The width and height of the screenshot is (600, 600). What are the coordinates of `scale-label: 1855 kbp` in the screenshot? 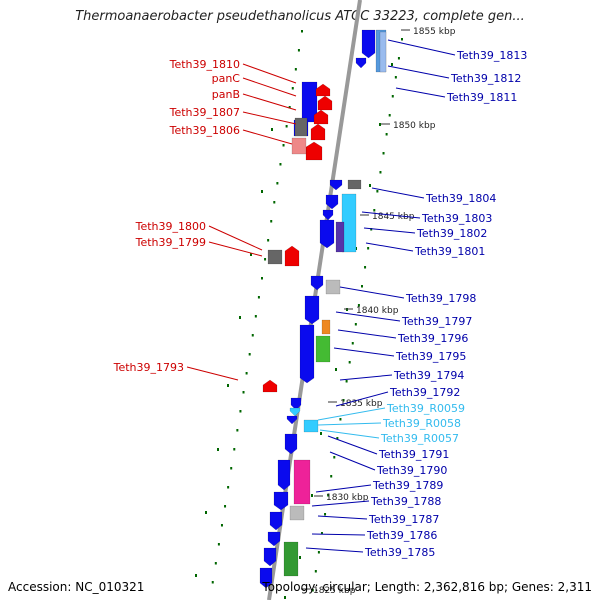 It's located at (434, 32).